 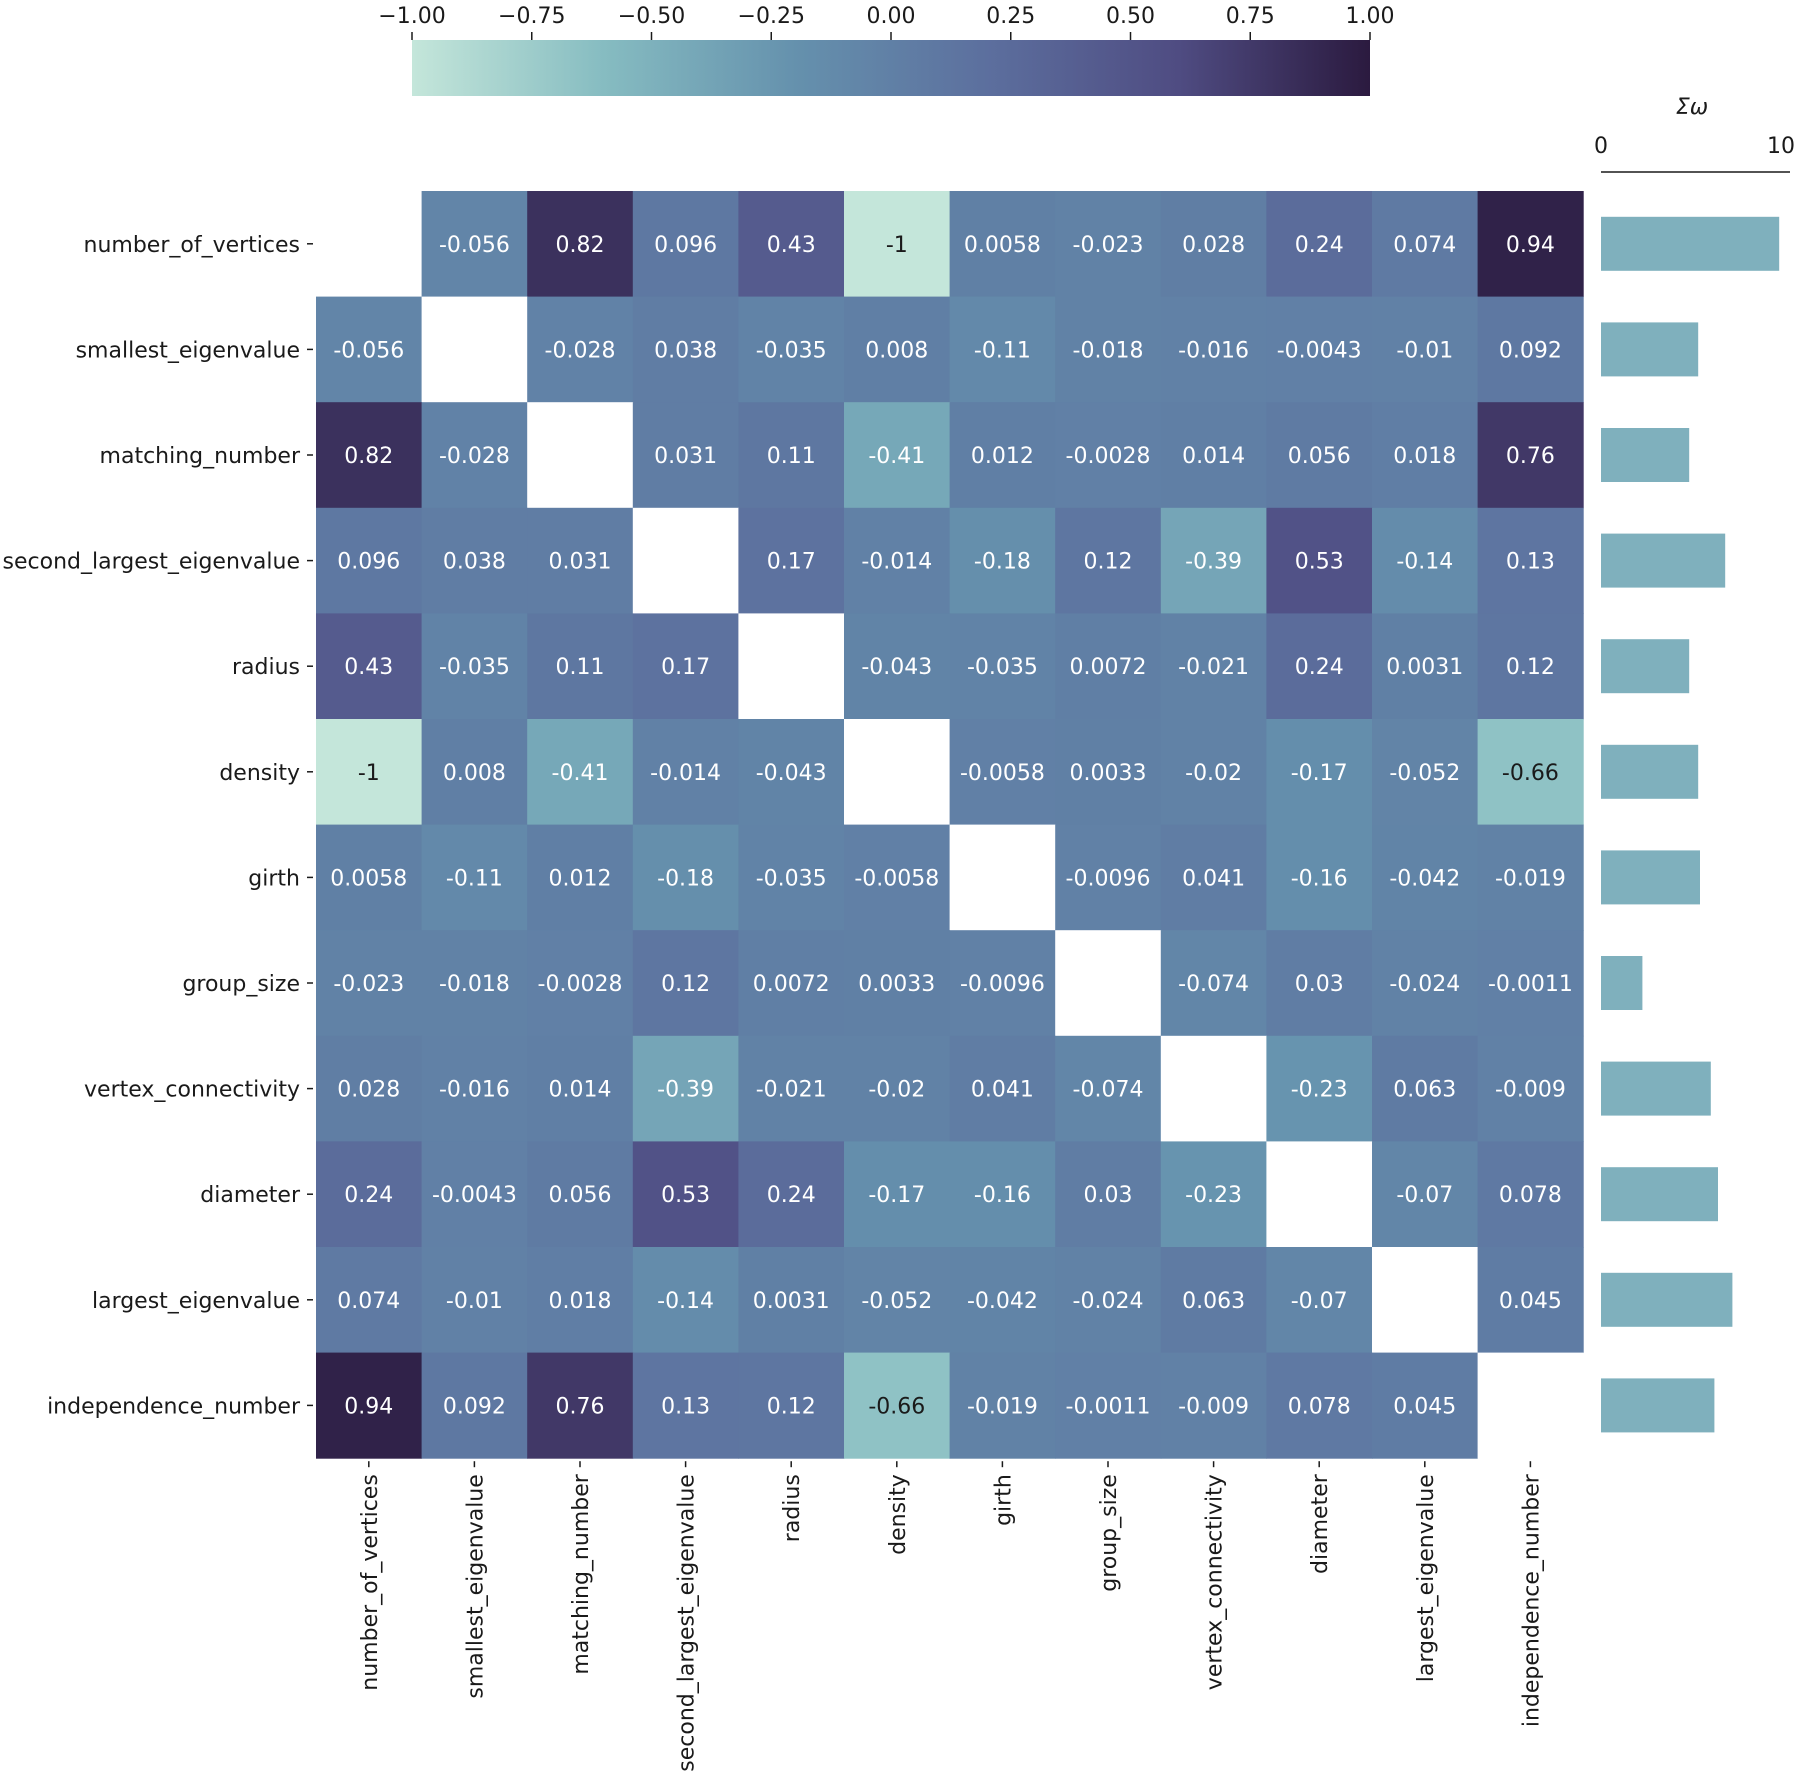 I want to click on heatmap-cell-value: 0.014, so click(x=1213, y=456).